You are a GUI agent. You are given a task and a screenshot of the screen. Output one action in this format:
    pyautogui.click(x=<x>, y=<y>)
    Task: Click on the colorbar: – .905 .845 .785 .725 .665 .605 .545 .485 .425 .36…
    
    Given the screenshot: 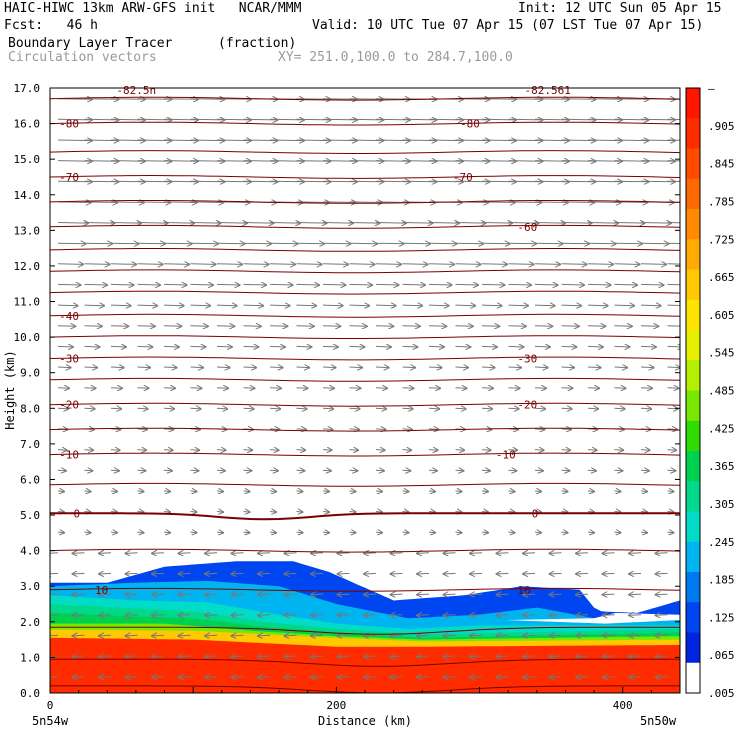 What is the action you would take?
    pyautogui.click(x=710, y=391)
    